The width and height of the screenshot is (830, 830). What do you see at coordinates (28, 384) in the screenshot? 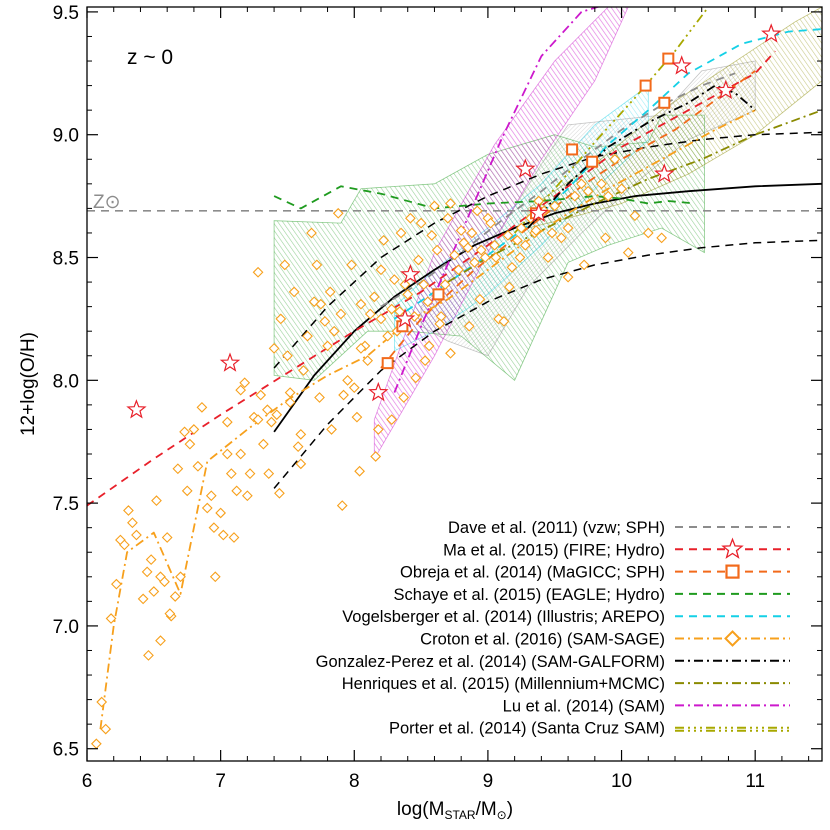
I see `y-axis-label: 12+log(O/H)` at bounding box center [28, 384].